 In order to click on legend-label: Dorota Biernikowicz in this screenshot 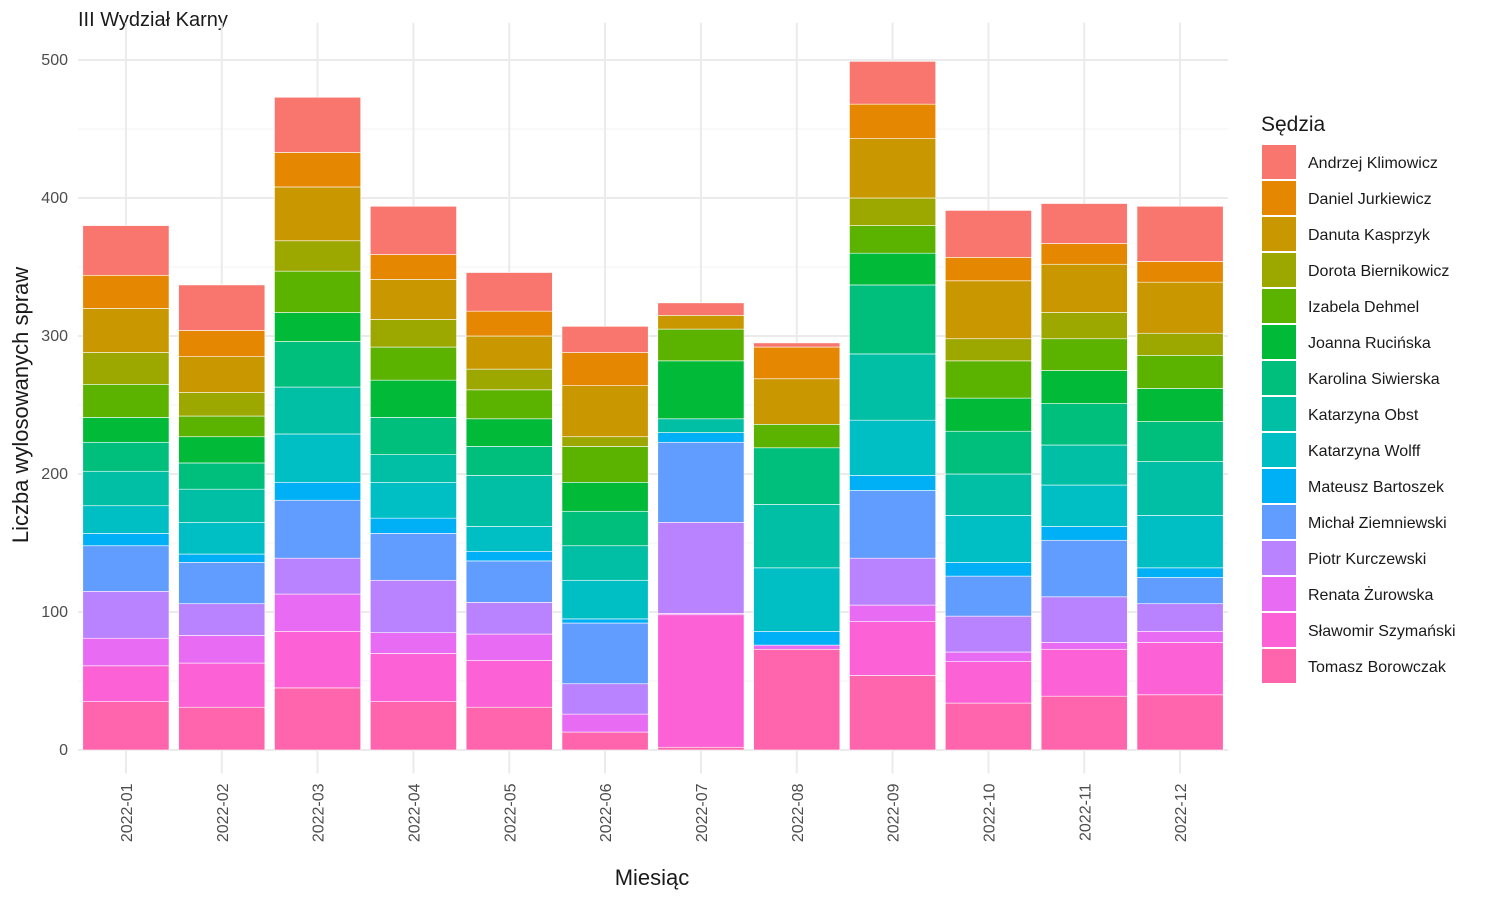, I will do `click(1378, 271)`.